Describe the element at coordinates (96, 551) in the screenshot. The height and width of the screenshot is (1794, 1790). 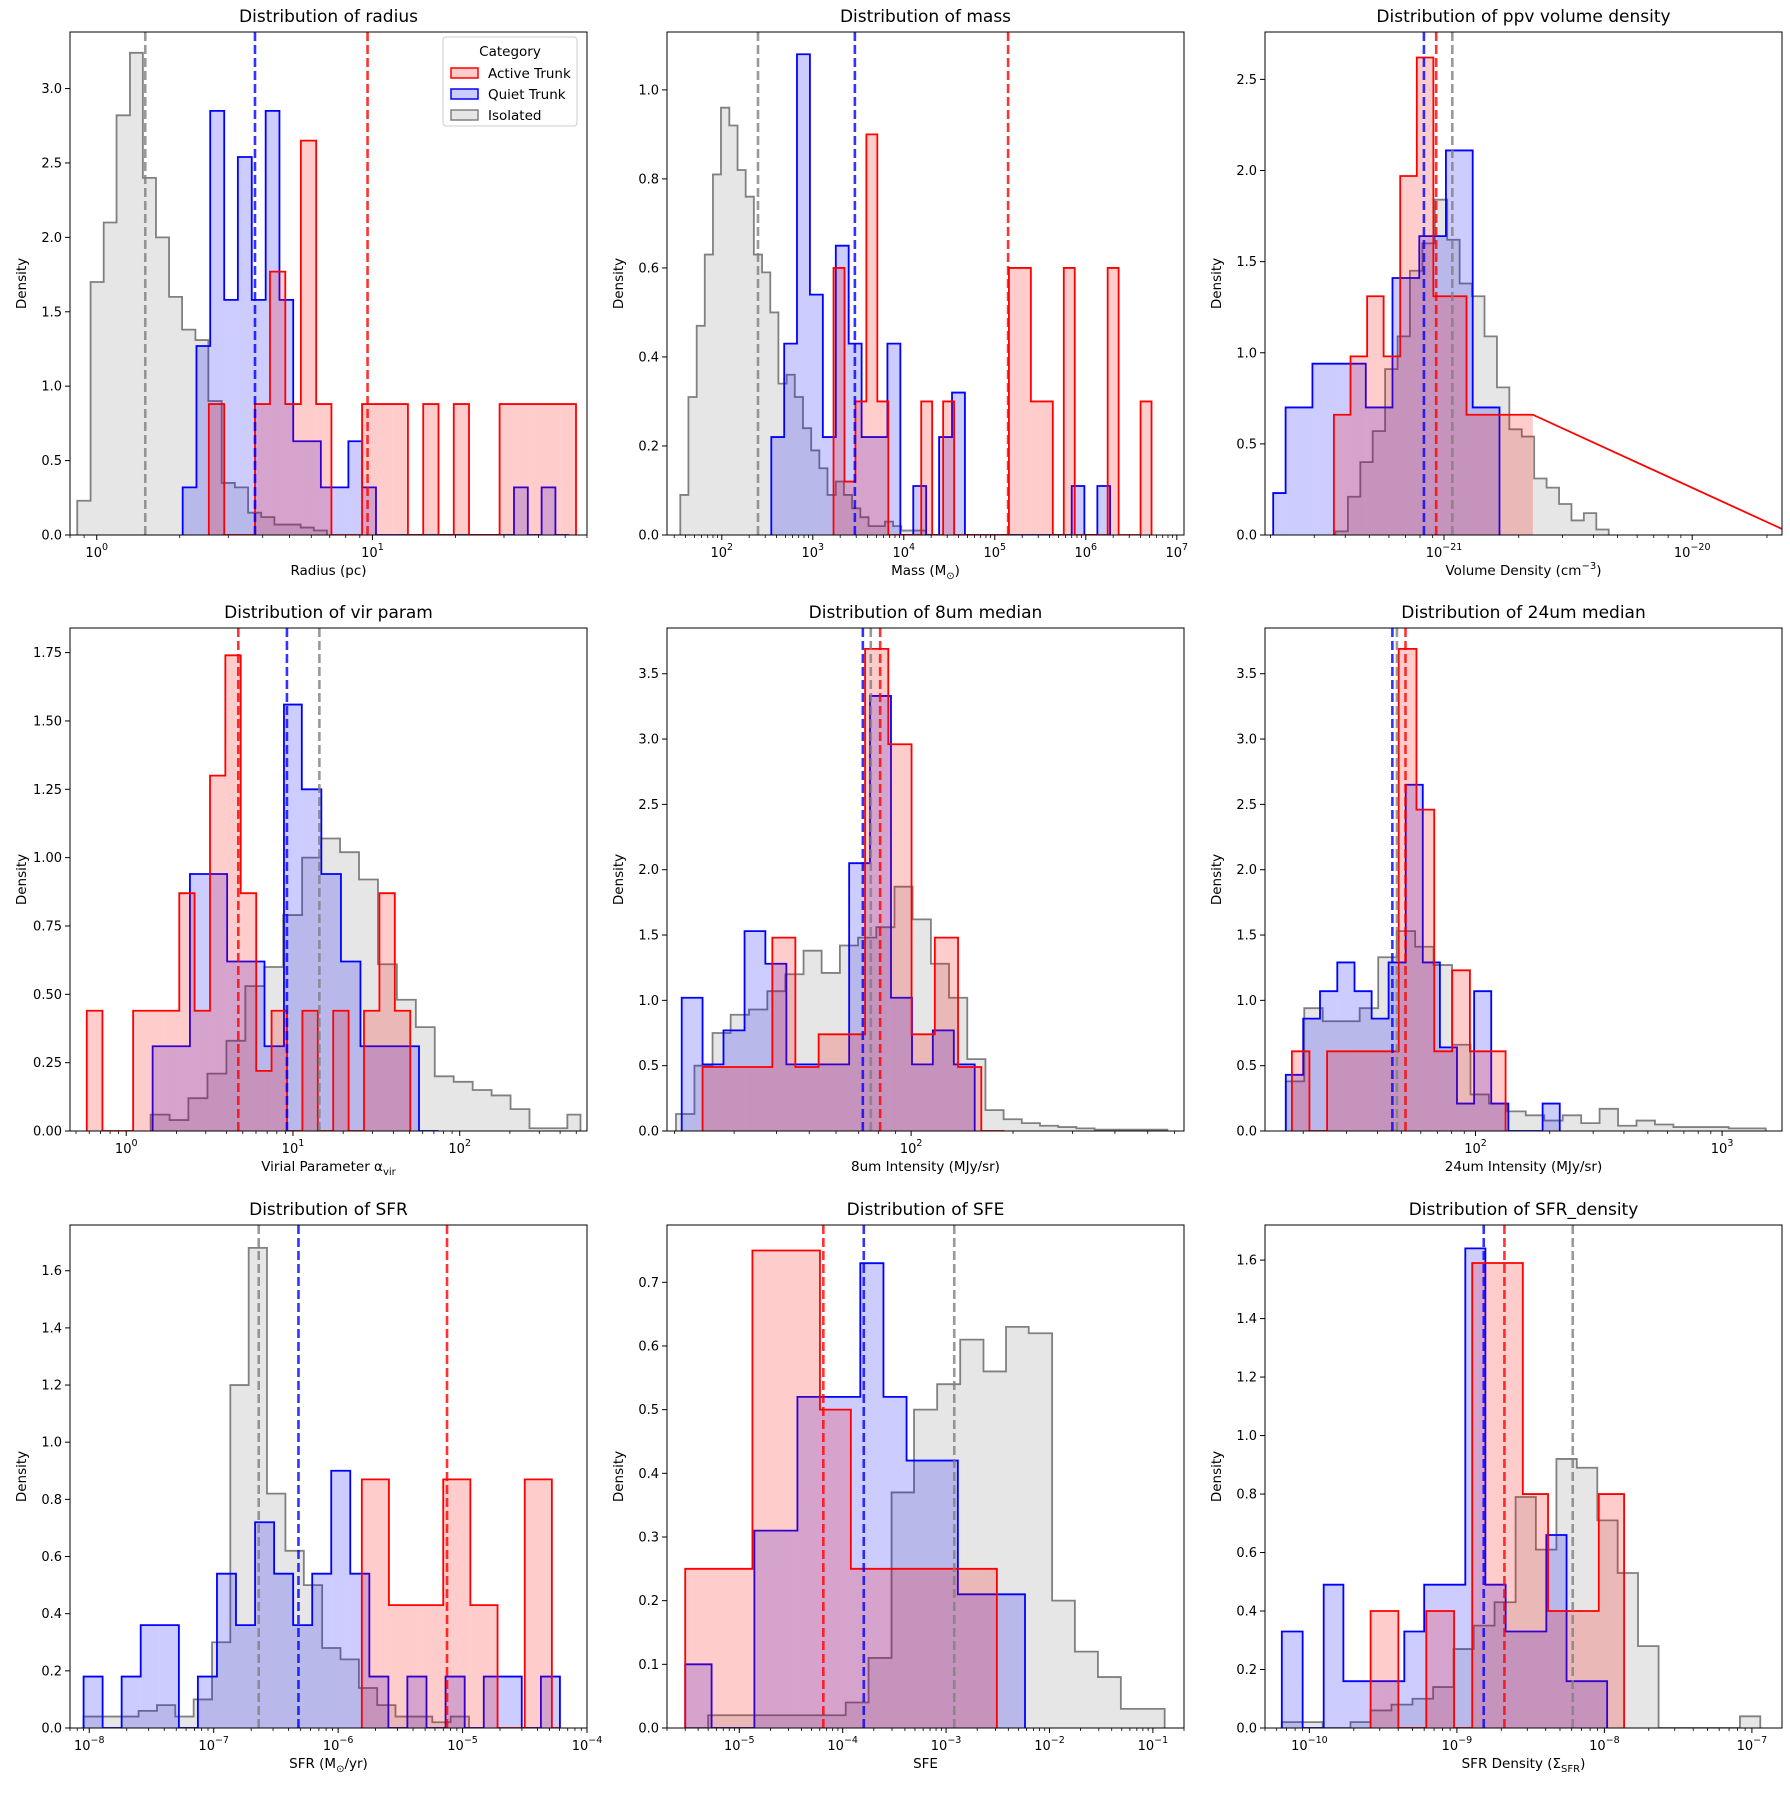
I see `x-tick-label: 10⁰` at that location.